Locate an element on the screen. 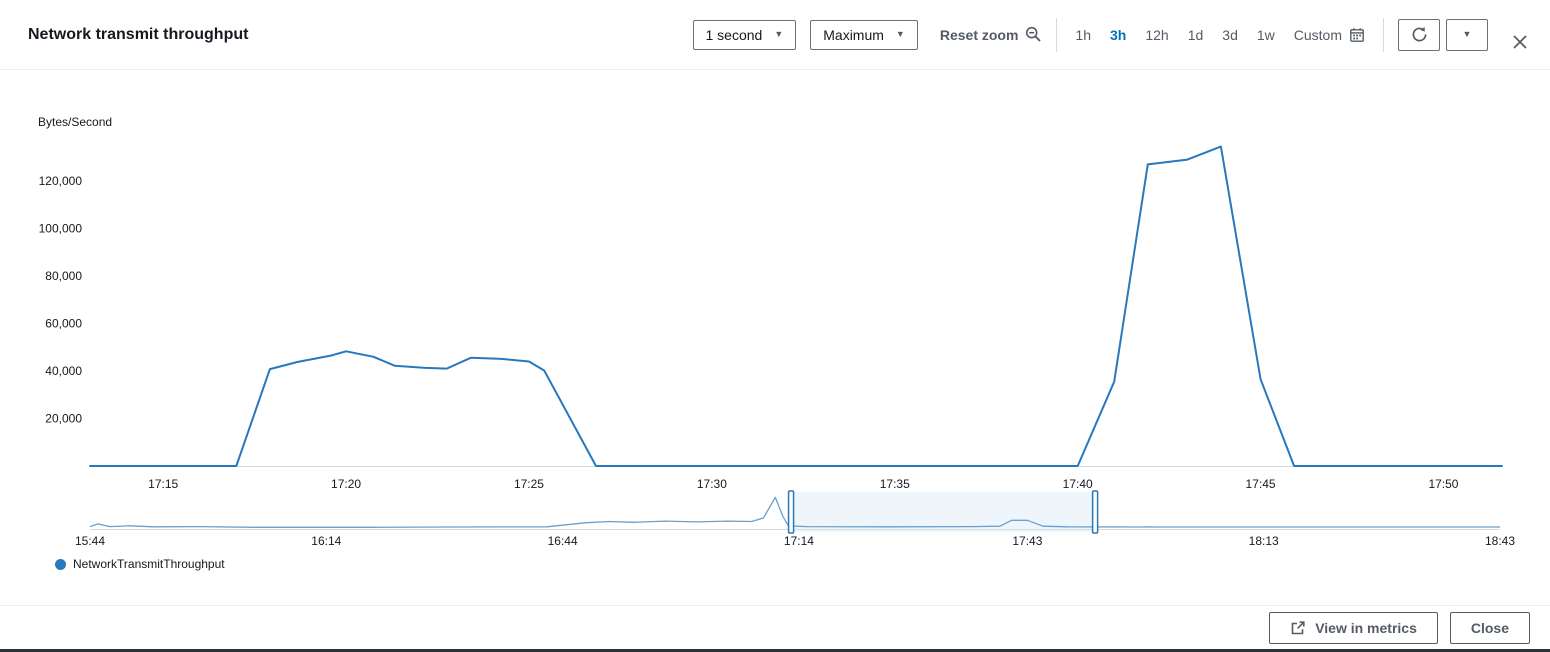 The image size is (1550, 652). range-custom: Custom is located at coordinates (1329, 35).